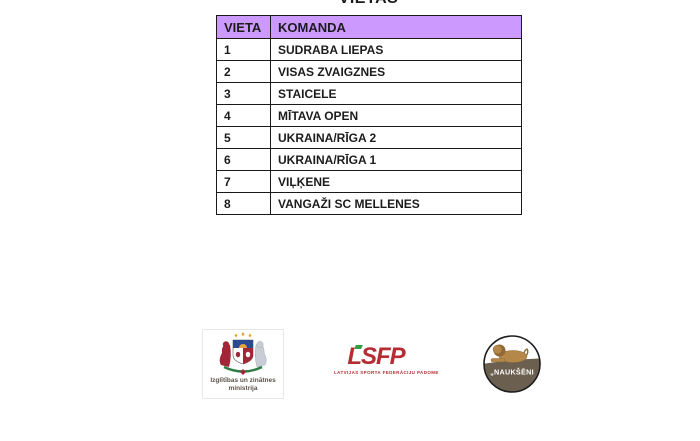 The height and width of the screenshot is (441, 700). Describe the element at coordinates (243, 181) in the screenshot. I see `rank-cell: 7` at that location.